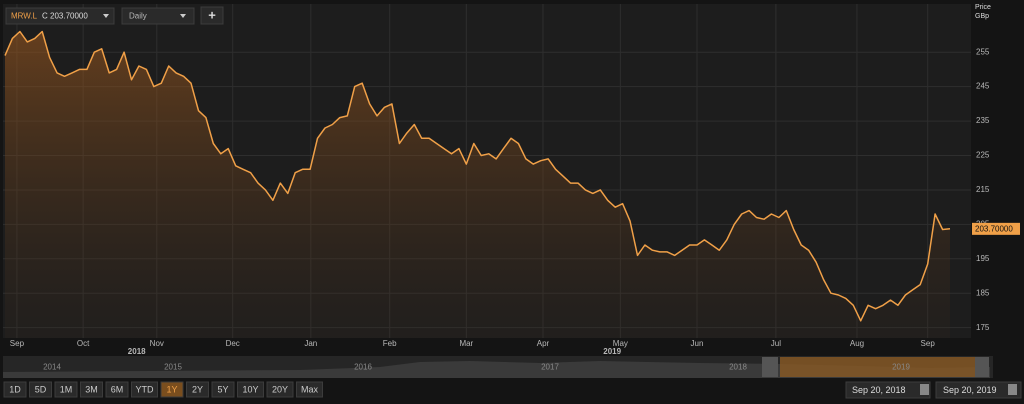 Image resolution: width=1024 pixels, height=404 pixels. Describe the element at coordinates (983, 189) in the screenshot. I see `y-tick-label: 215` at that location.